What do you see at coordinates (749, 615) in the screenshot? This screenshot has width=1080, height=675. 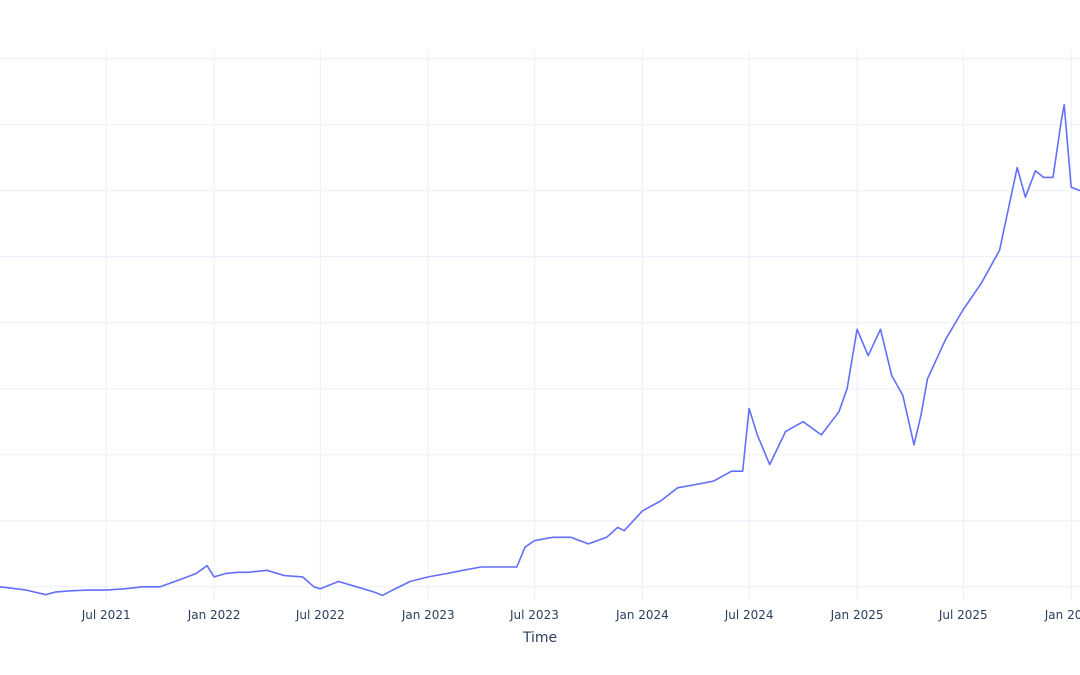 I see `x-tick-label: Jul 2024` at bounding box center [749, 615].